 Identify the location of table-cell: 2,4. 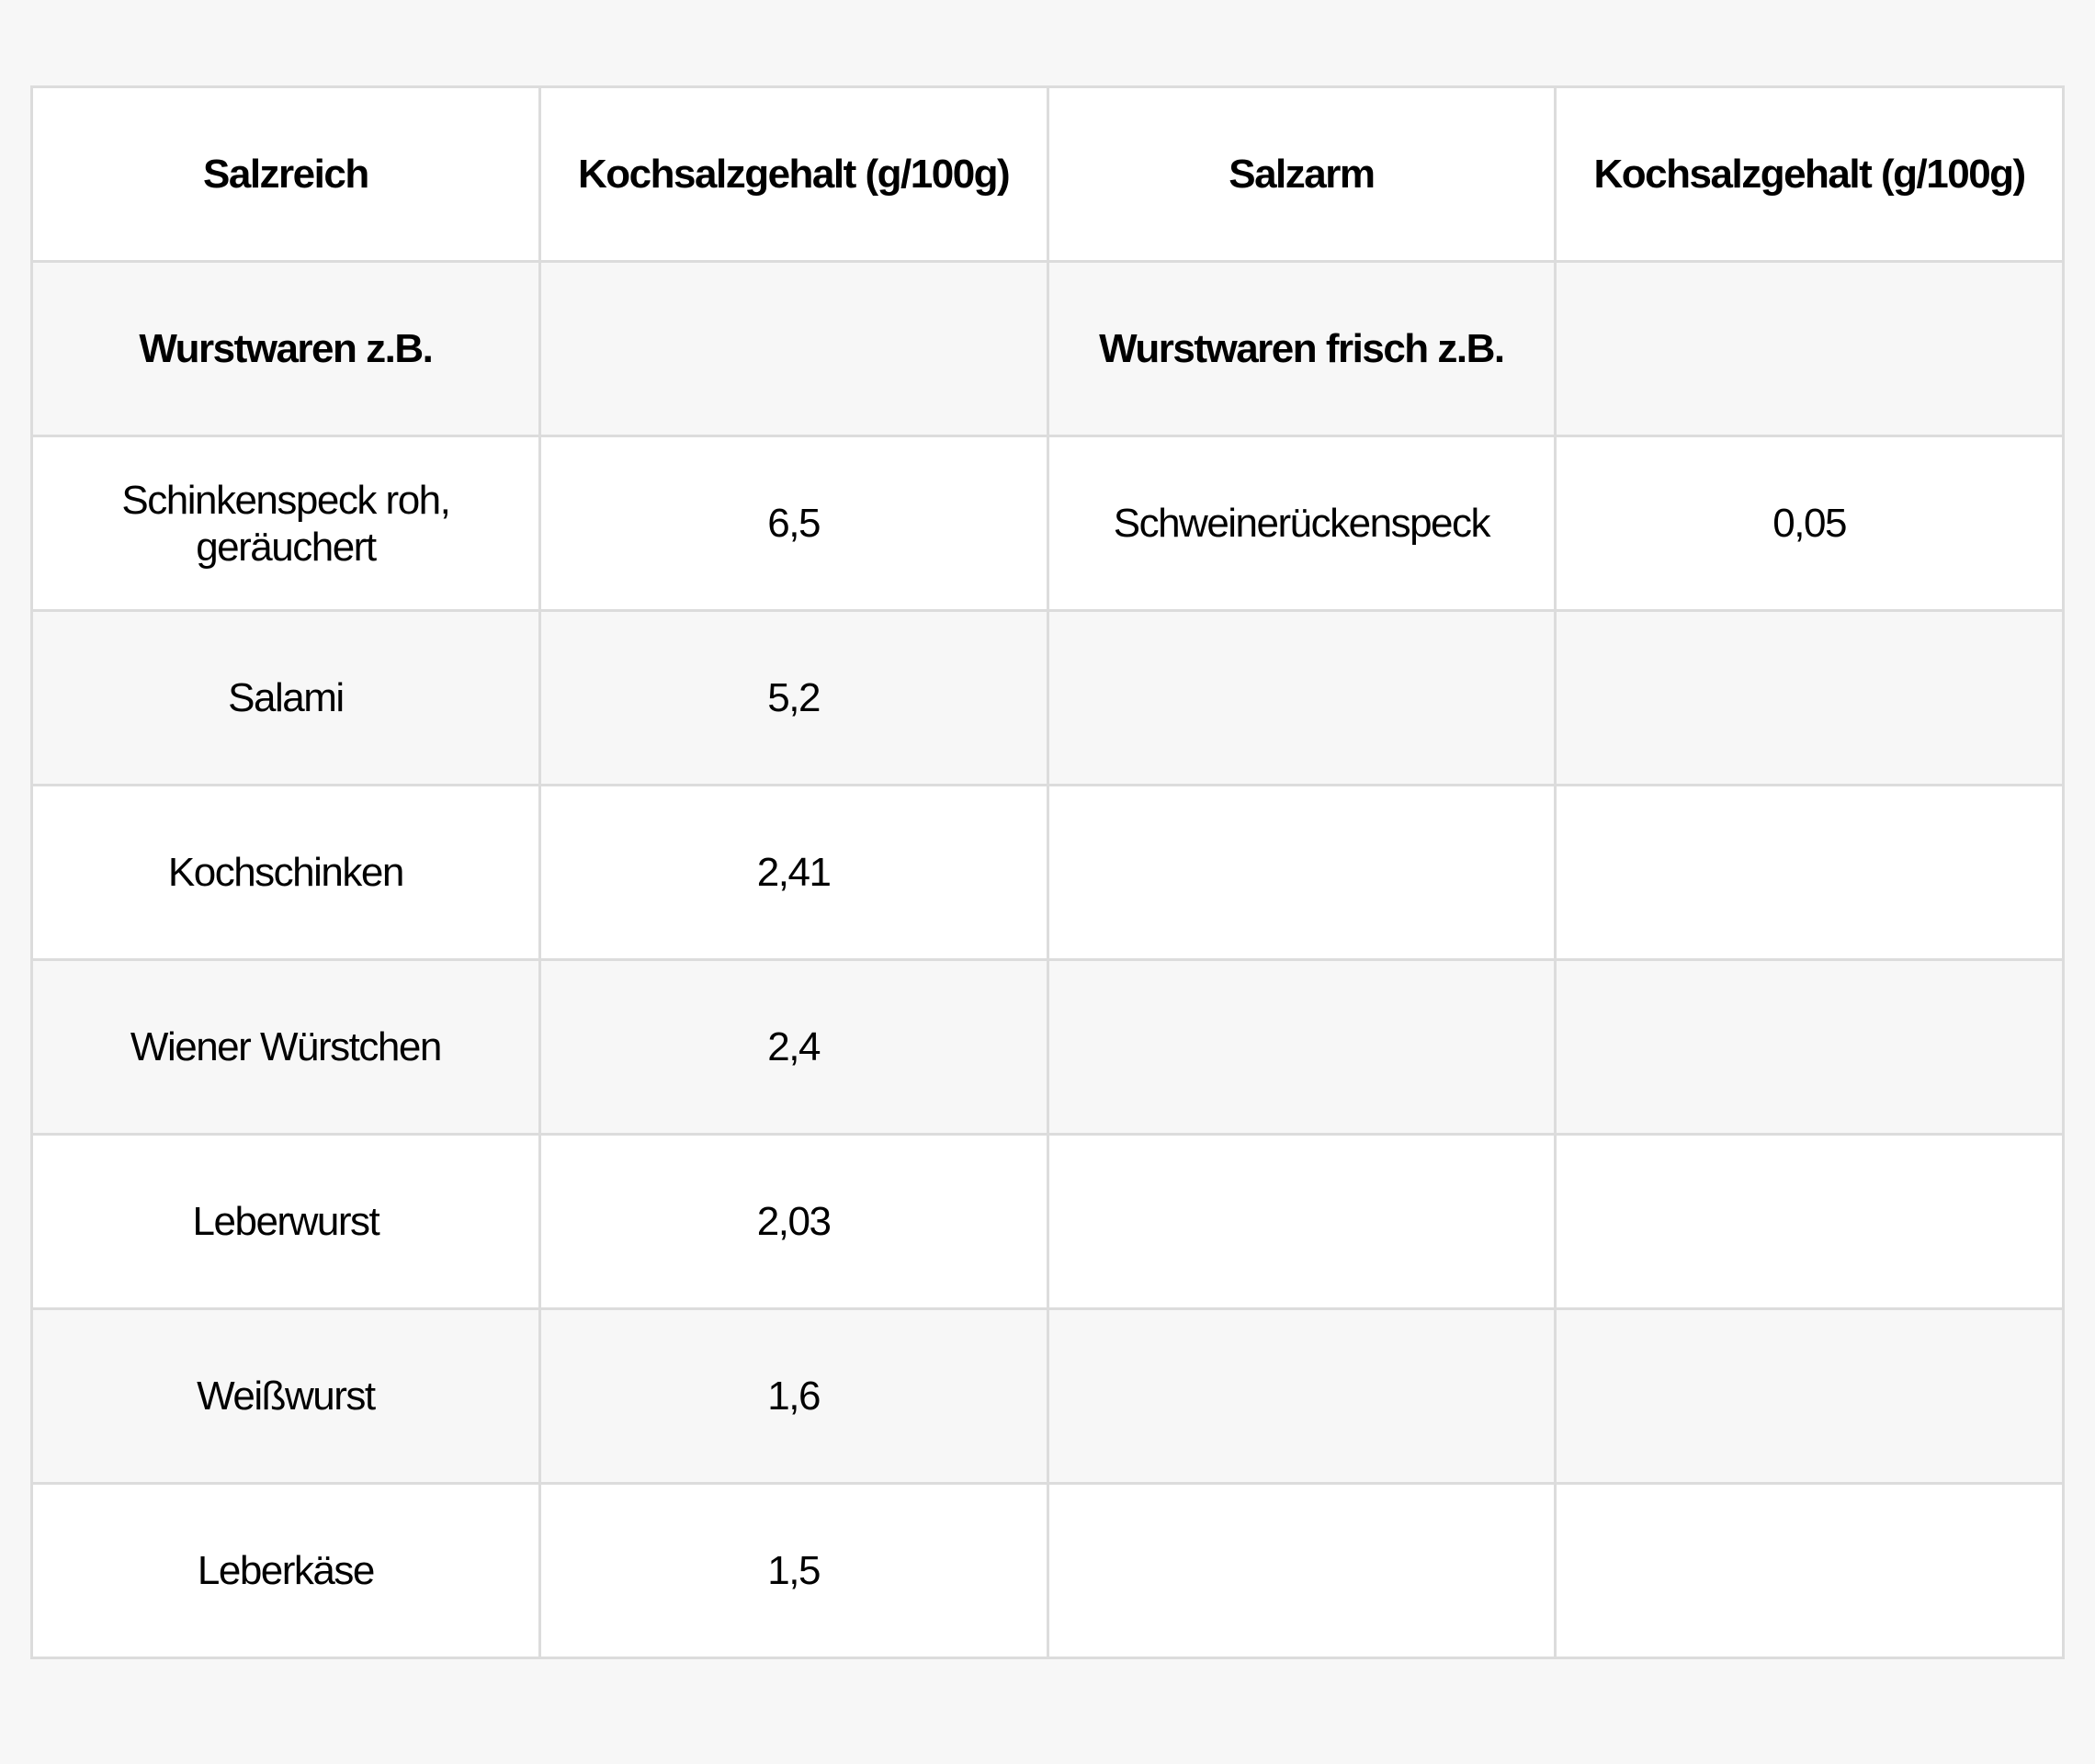
(793, 1047).